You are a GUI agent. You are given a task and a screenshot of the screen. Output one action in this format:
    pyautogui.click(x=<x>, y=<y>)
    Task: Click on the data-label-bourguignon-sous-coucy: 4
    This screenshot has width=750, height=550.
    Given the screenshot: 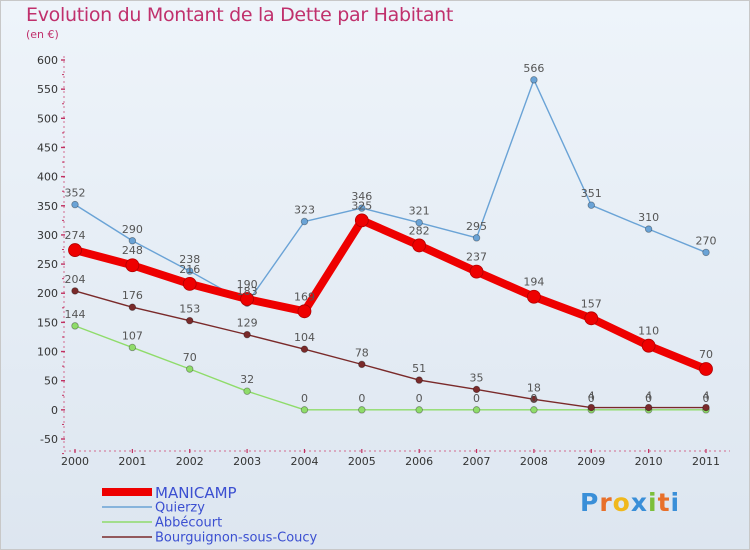 What is the action you would take?
    pyautogui.click(x=591, y=396)
    